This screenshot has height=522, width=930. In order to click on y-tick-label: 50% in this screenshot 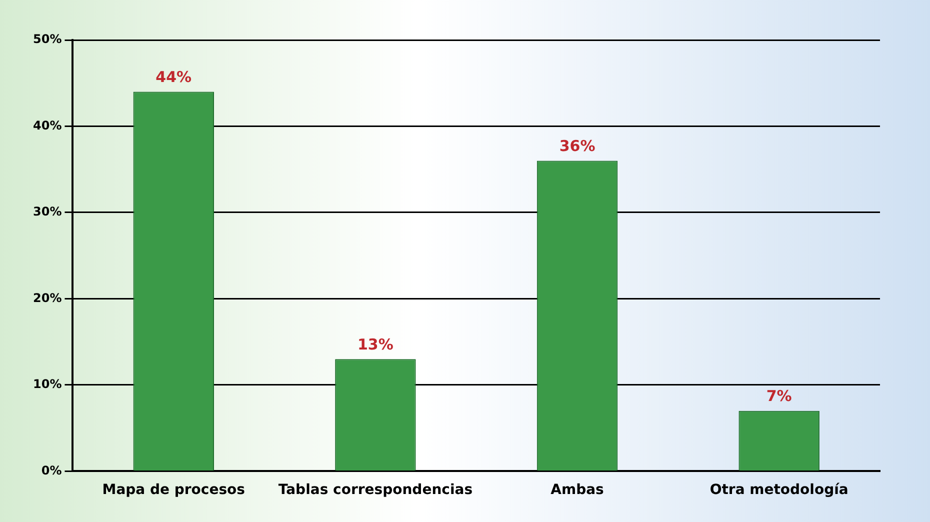, I will do `click(47, 39)`.